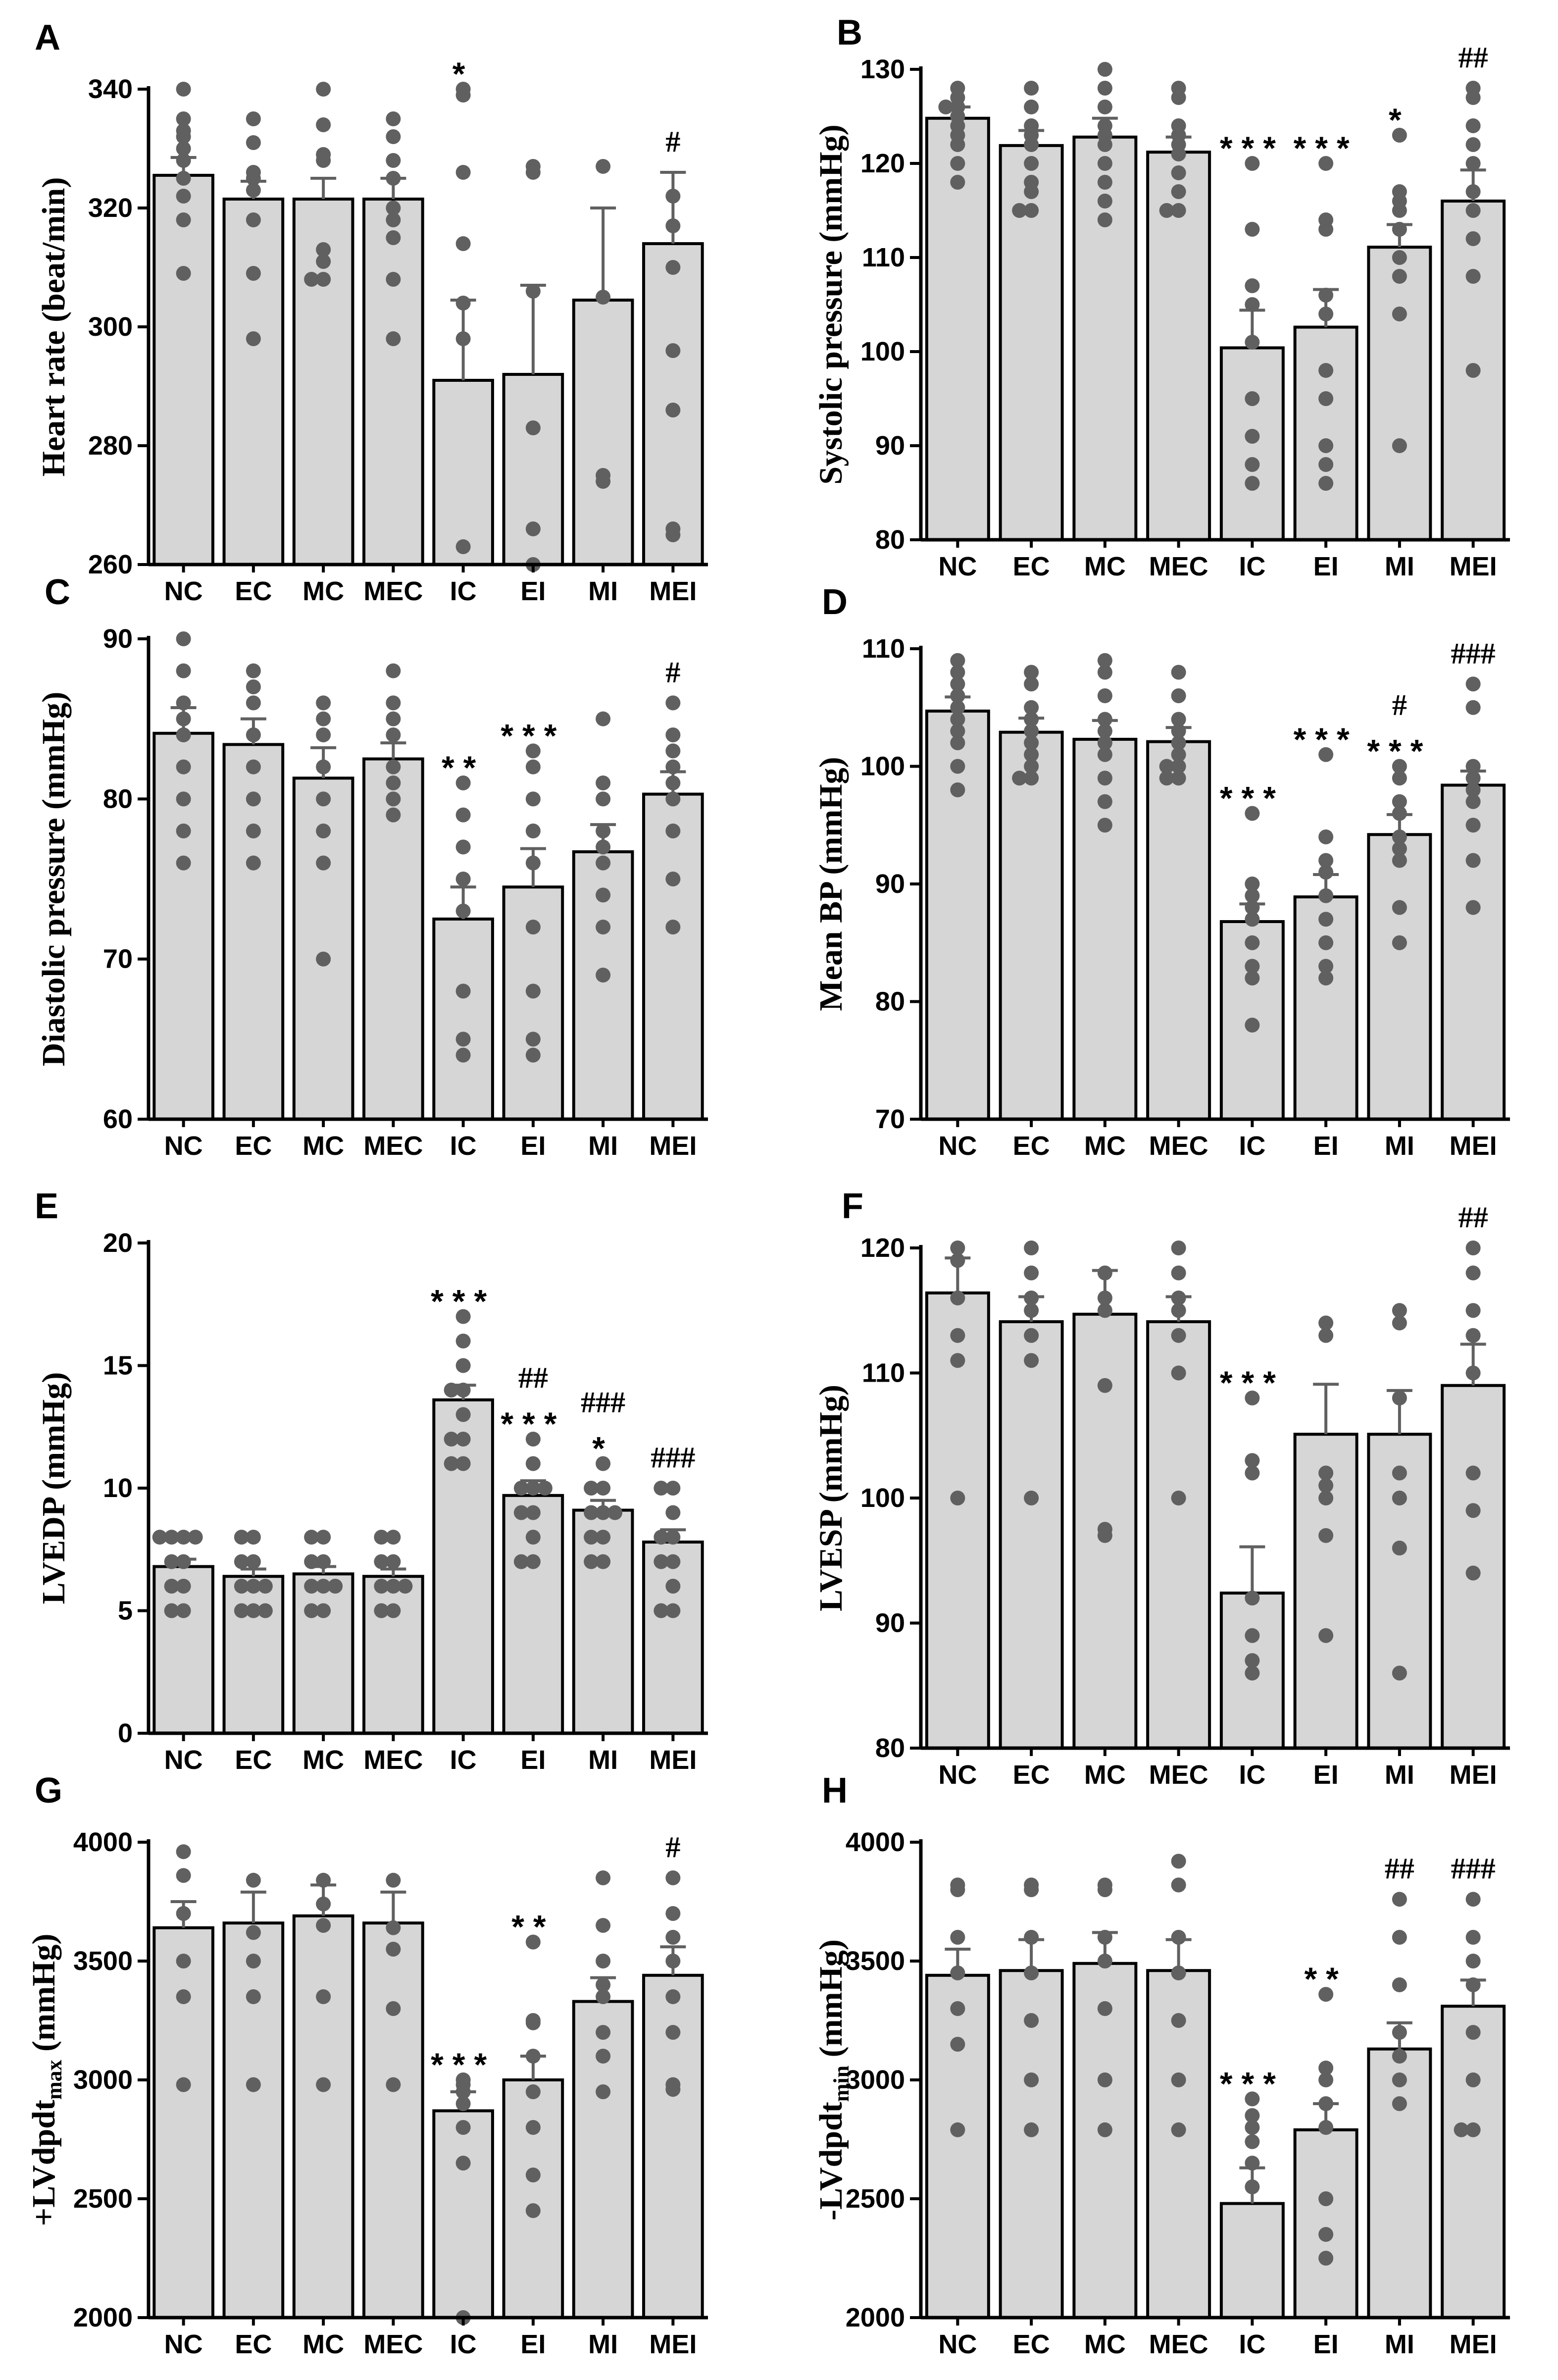  Describe the element at coordinates (1399, 2183) in the screenshot. I see `bar-mi` at that location.